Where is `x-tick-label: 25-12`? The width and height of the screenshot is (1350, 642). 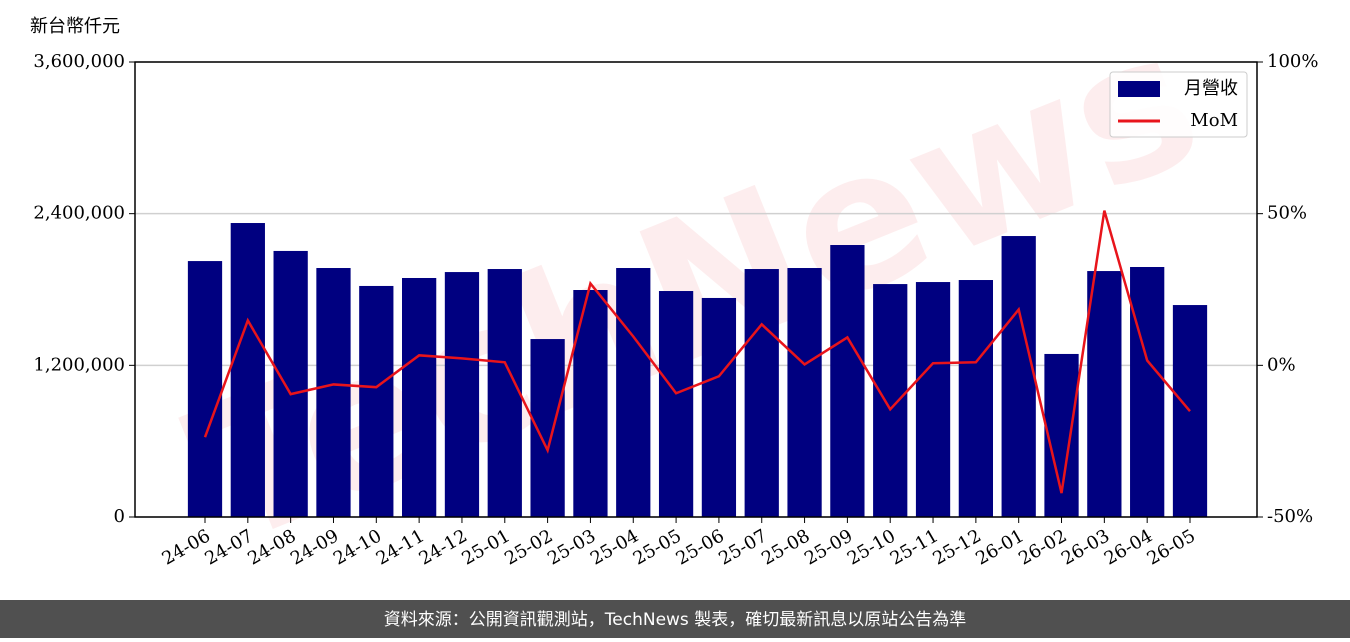
x-tick-label: 25-12 is located at coordinates (956, 547).